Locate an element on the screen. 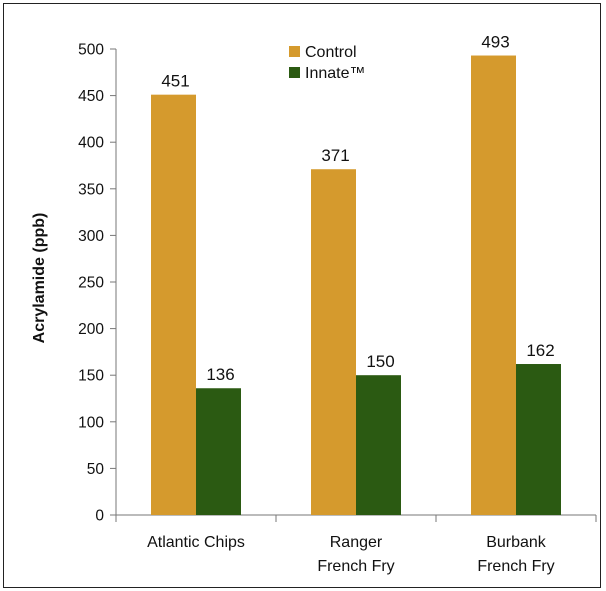 This screenshot has height=591, width=606. y-tick-label: 250 is located at coordinates (91, 283).